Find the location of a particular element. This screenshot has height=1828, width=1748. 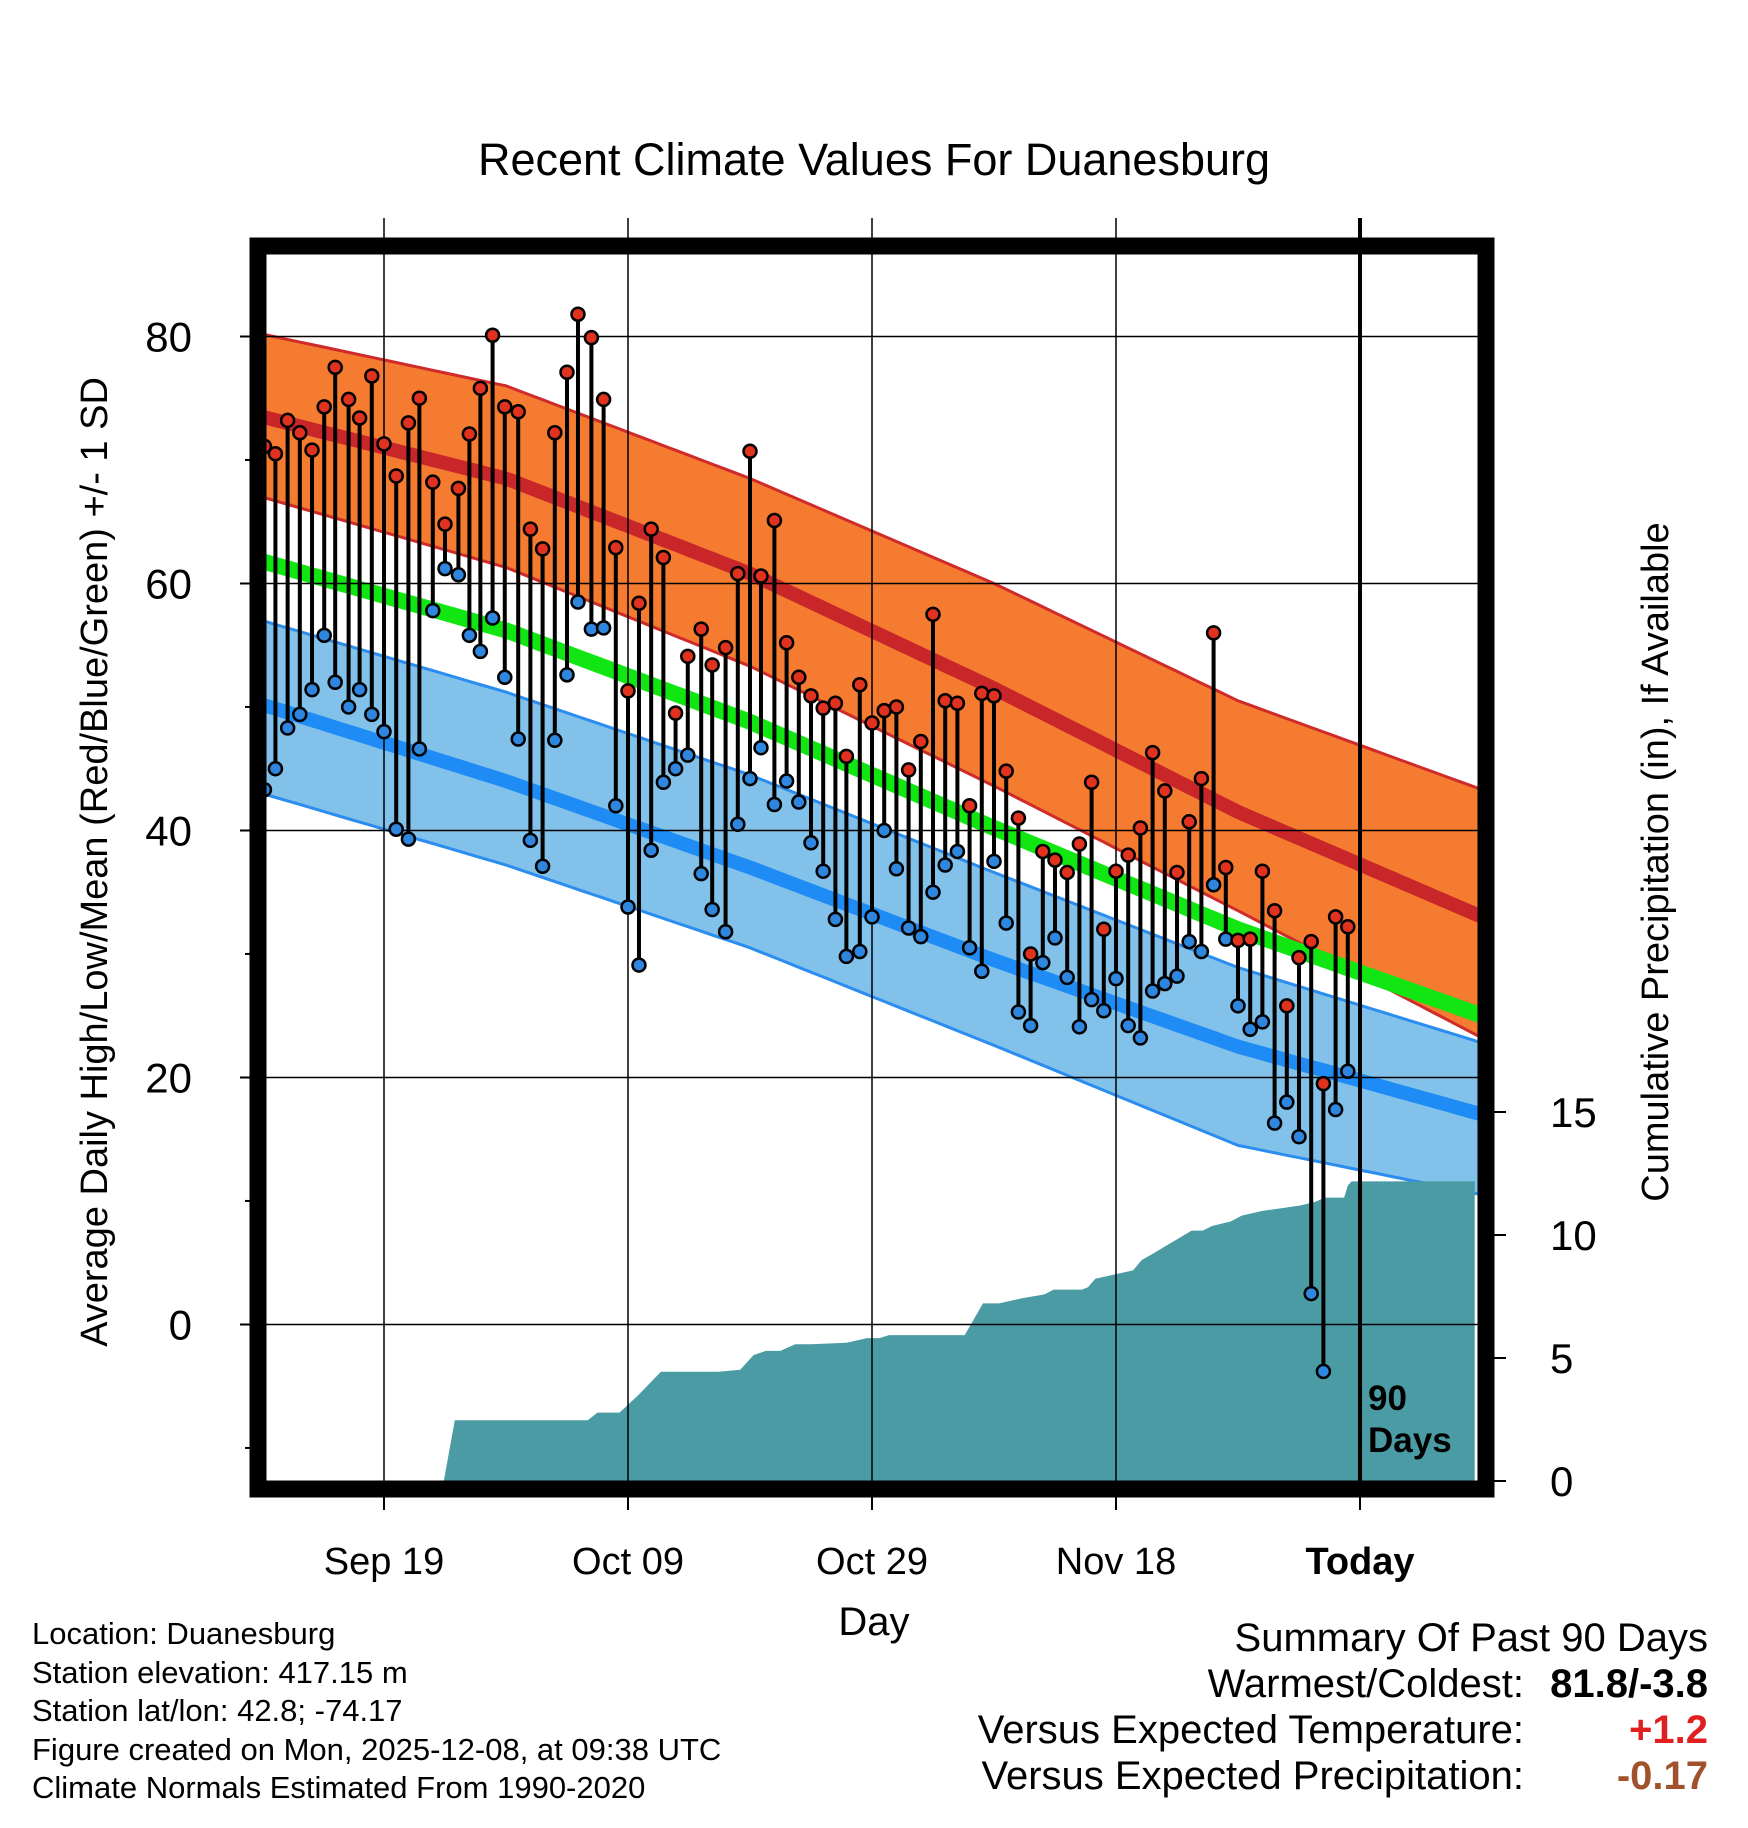

today-days-number: 90 is located at coordinates (1387, 1398).